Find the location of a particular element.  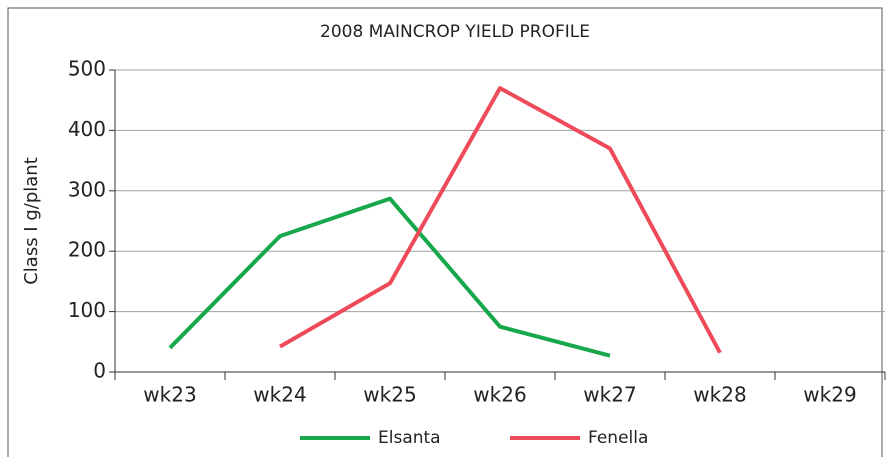

chart-title: 2008 MAINCROP YIELD PROFILE is located at coordinates (455, 32).